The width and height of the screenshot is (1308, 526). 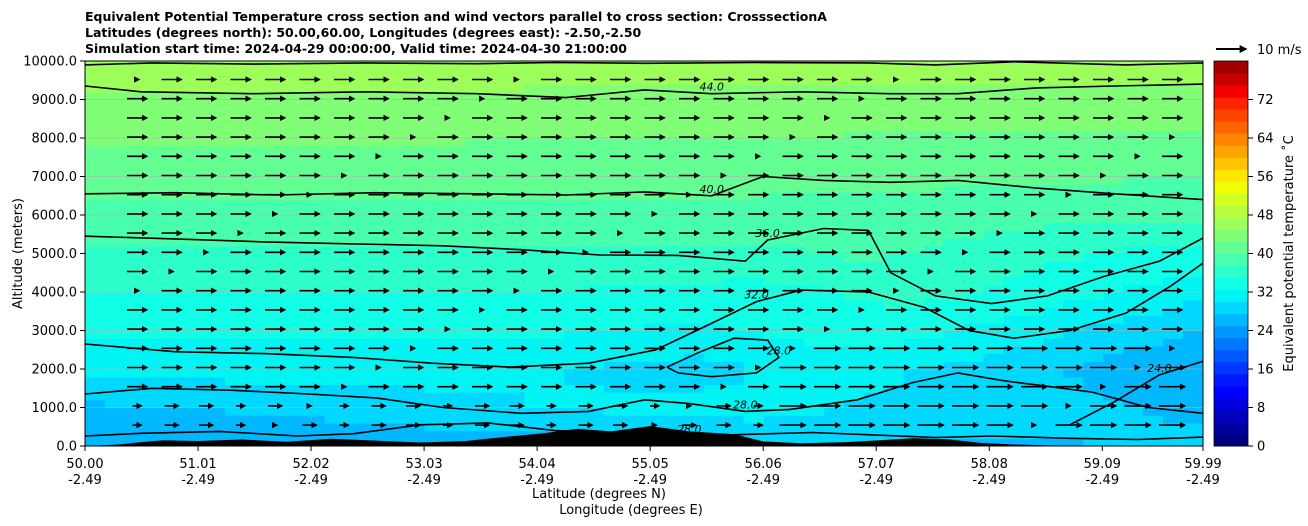 I want to click on contour-label: 48.0, so click(x=644, y=56).